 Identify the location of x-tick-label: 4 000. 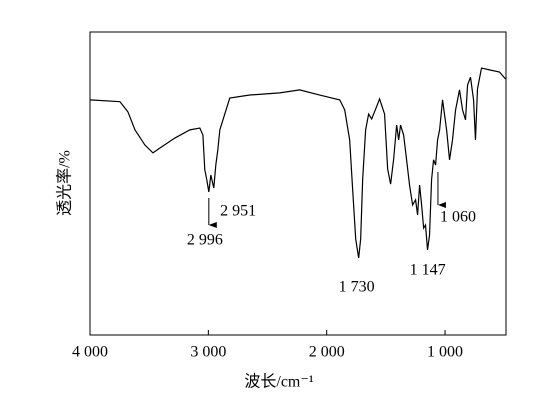
(90, 352).